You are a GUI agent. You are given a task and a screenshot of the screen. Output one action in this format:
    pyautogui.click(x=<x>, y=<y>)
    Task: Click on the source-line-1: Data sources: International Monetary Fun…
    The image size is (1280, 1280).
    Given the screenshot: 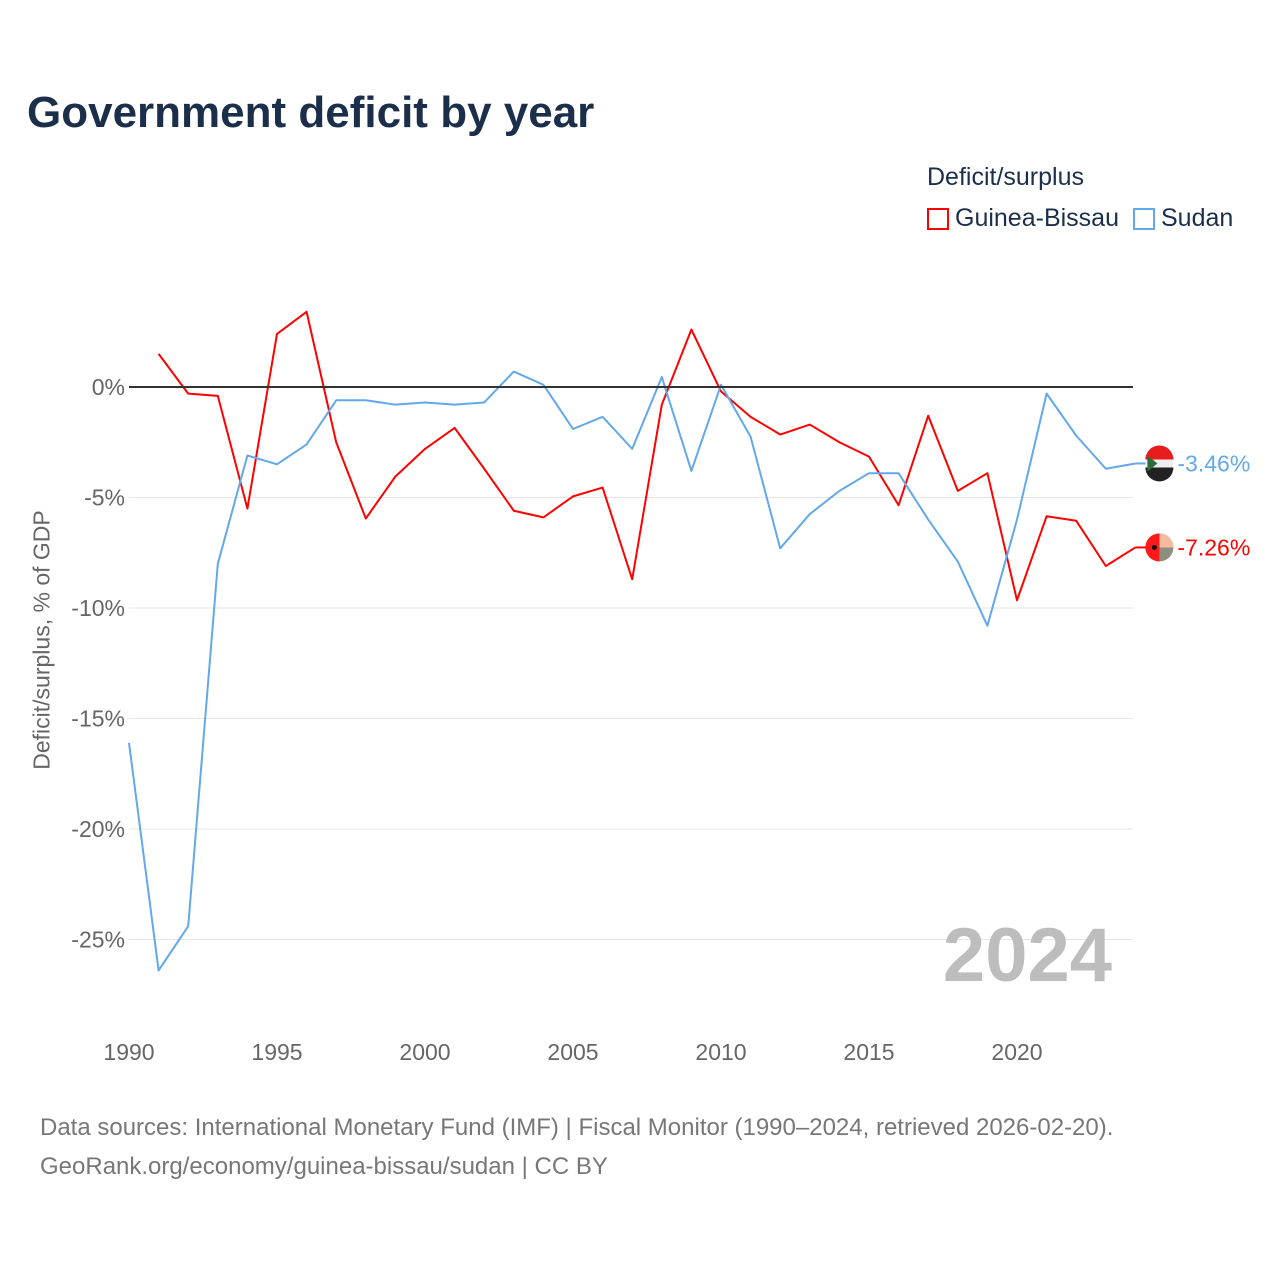 What is the action you would take?
    pyautogui.click(x=577, y=1127)
    